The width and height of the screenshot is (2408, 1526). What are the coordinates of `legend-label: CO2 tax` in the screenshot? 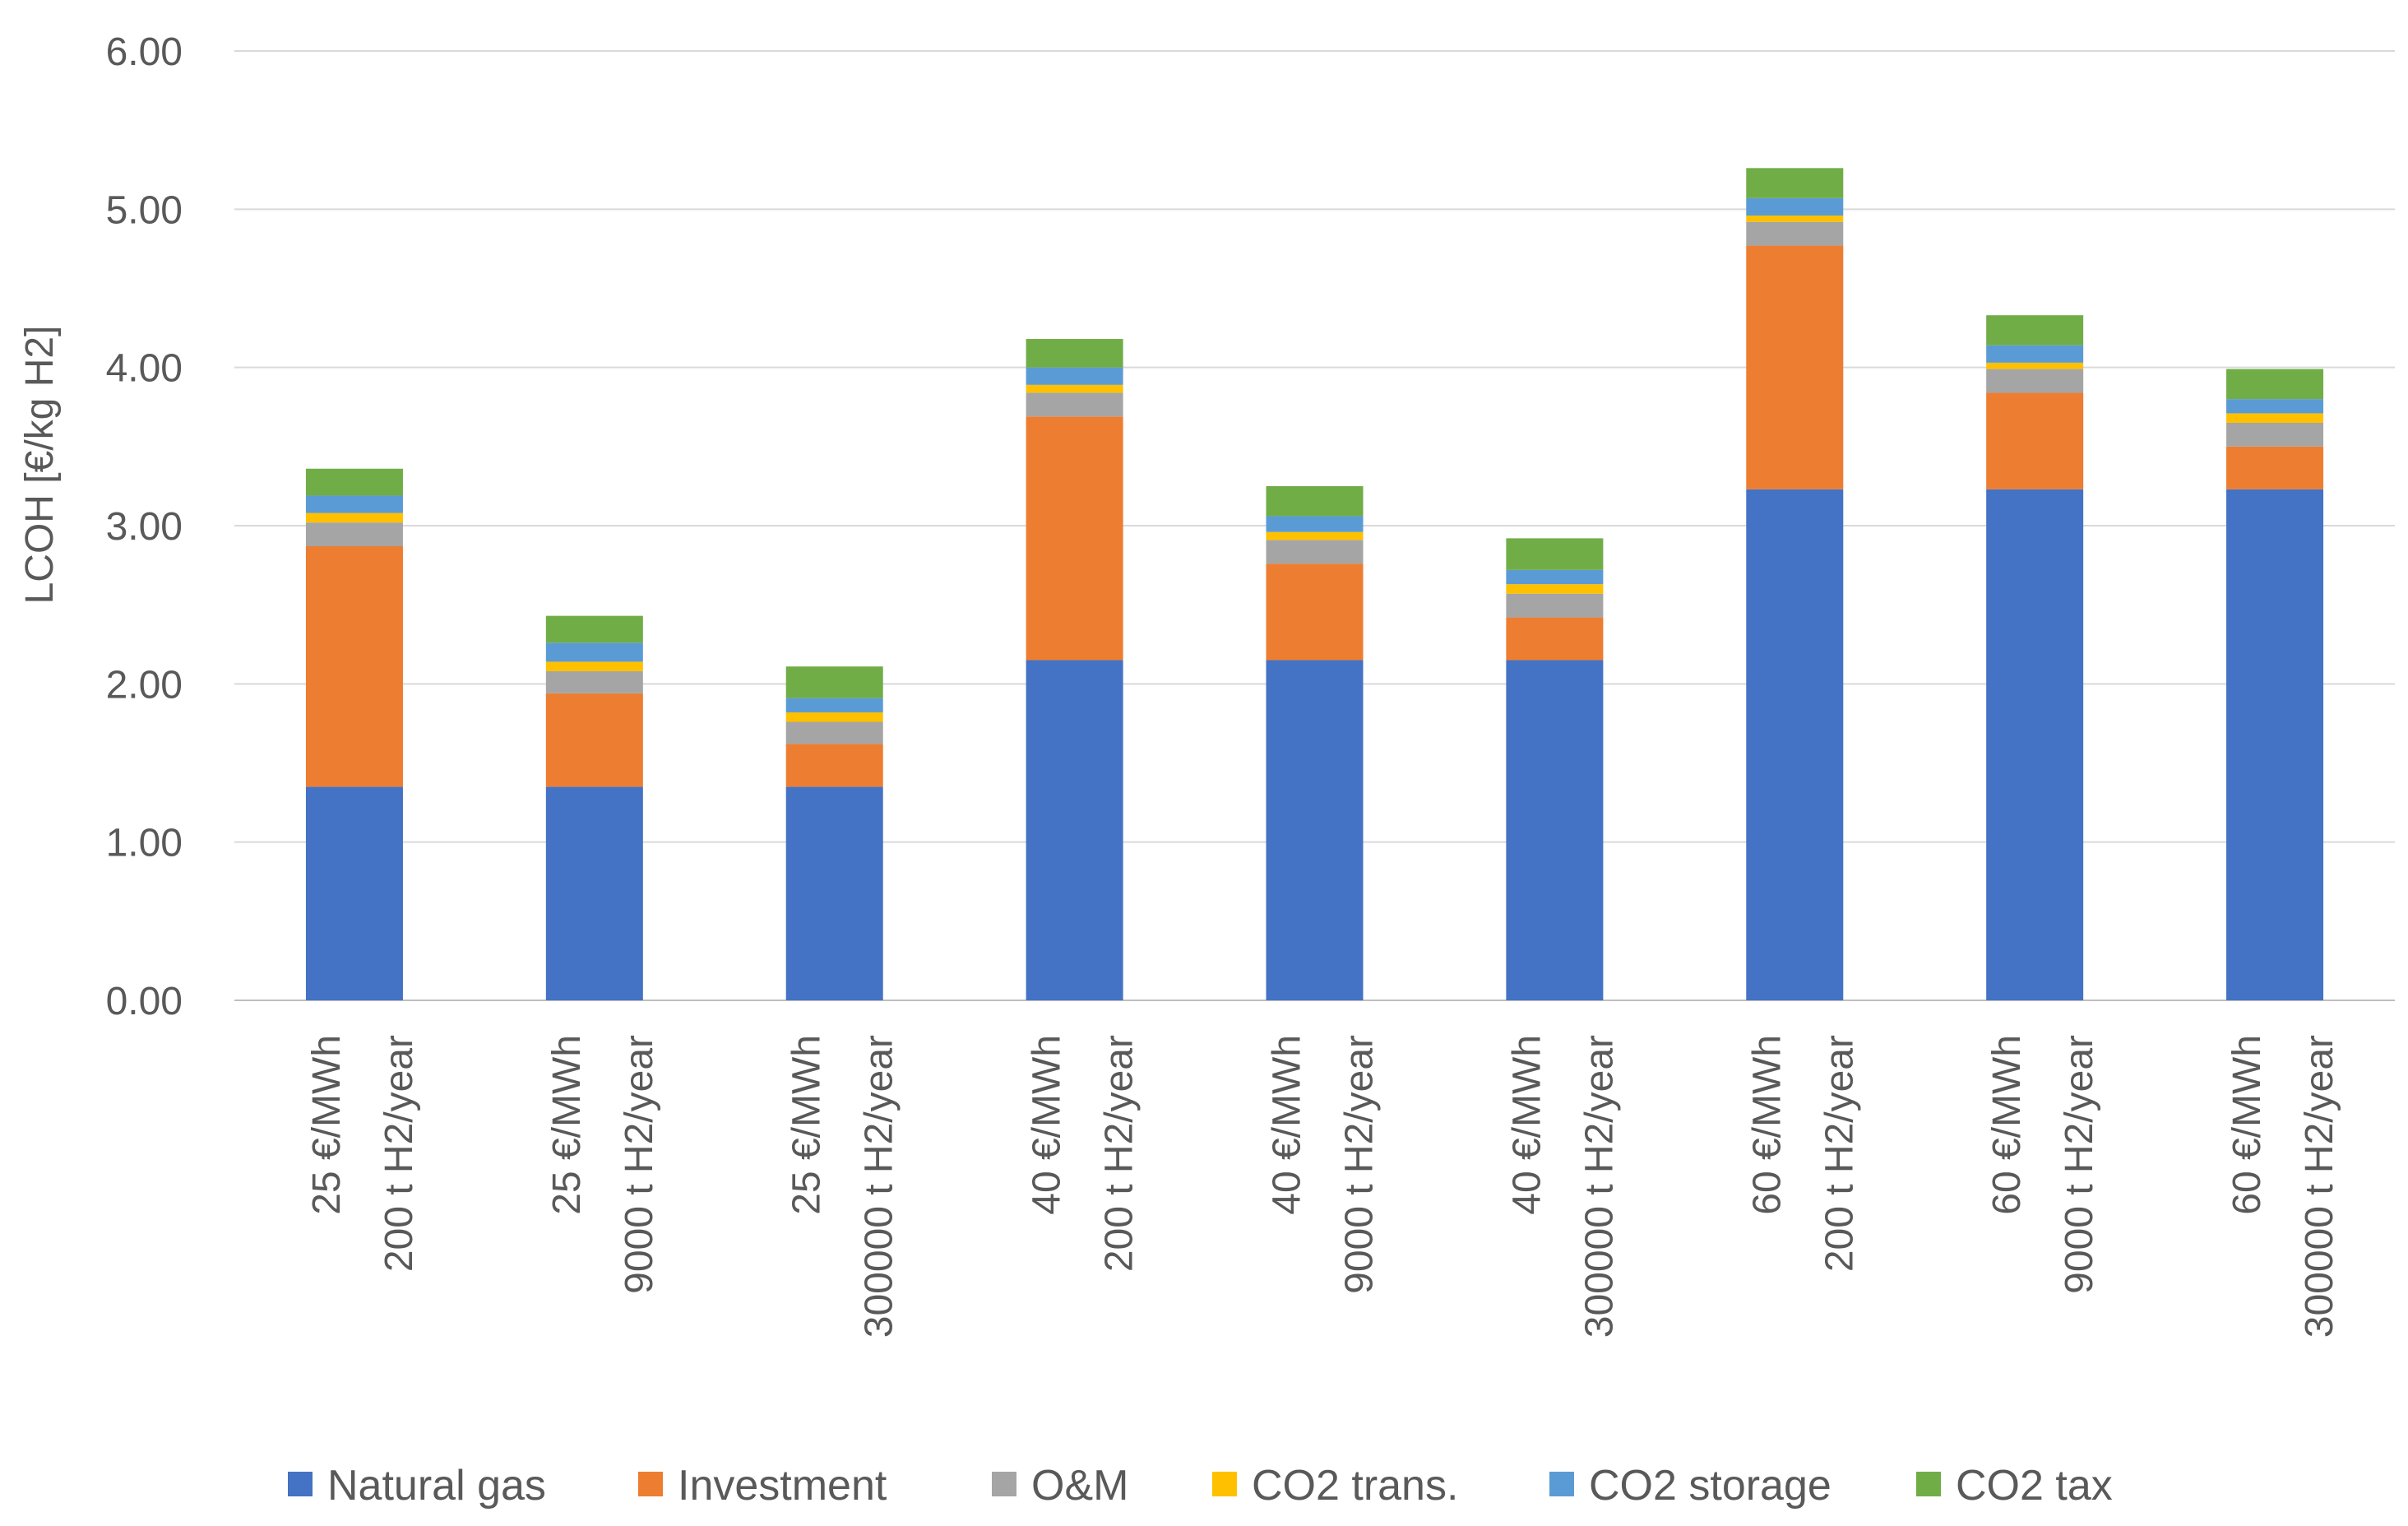 It's located at (2034, 1486).